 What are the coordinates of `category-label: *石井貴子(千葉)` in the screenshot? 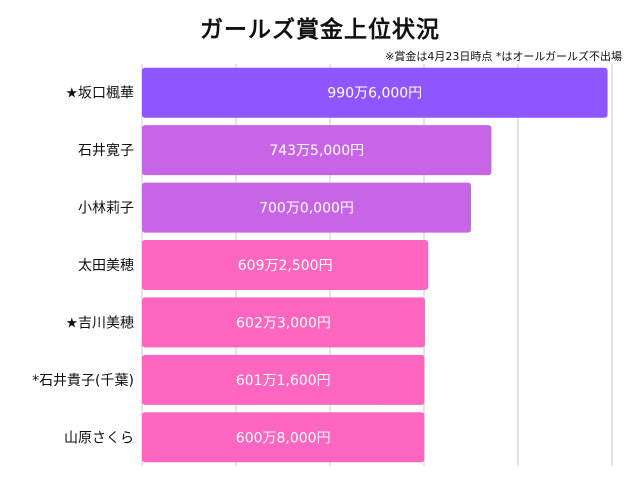 It's located at (83, 381).